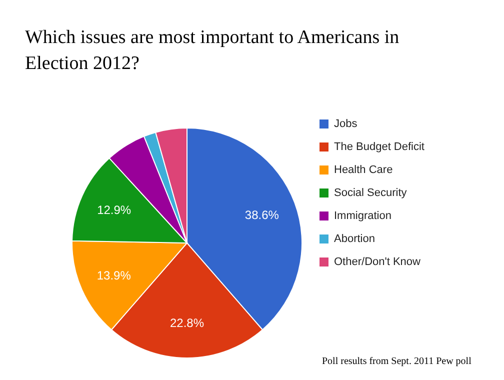  Describe the element at coordinates (397, 361) in the screenshot. I see `text: Poll results from Sept. 2011 Pew poll` at that location.